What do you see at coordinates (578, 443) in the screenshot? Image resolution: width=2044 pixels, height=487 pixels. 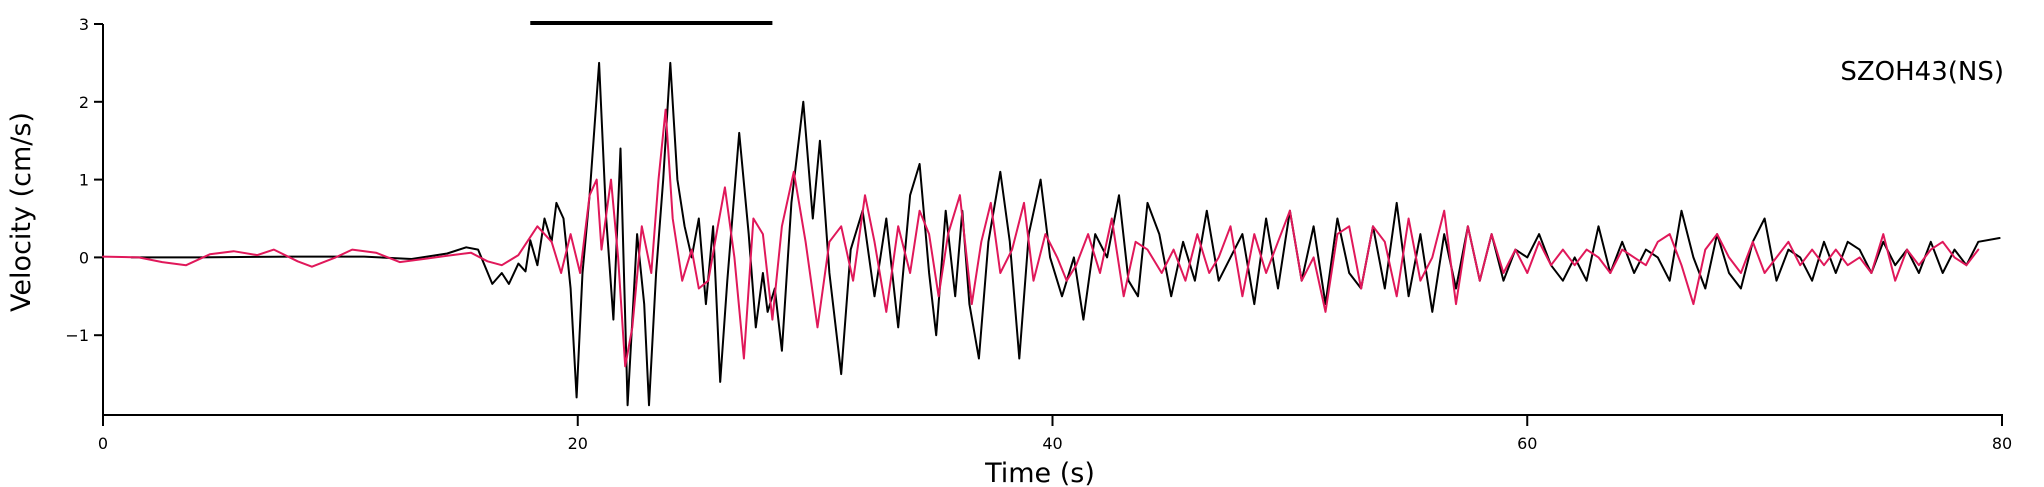 I see `x-tick-label: 20` at bounding box center [578, 443].